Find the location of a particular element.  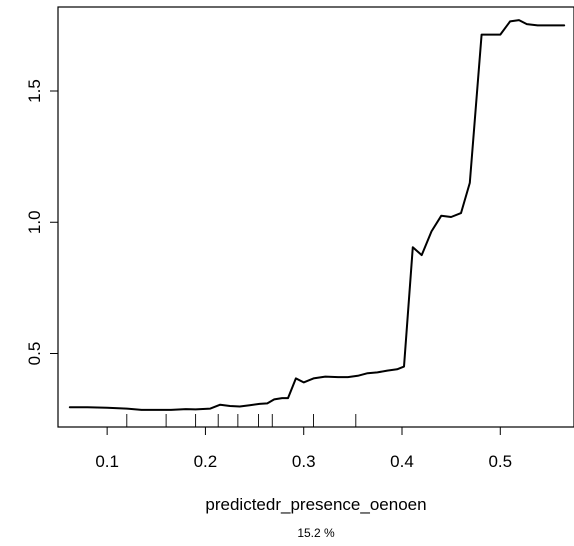

y-axis: 0.5 1.0 1.5 is located at coordinates (42, 222).